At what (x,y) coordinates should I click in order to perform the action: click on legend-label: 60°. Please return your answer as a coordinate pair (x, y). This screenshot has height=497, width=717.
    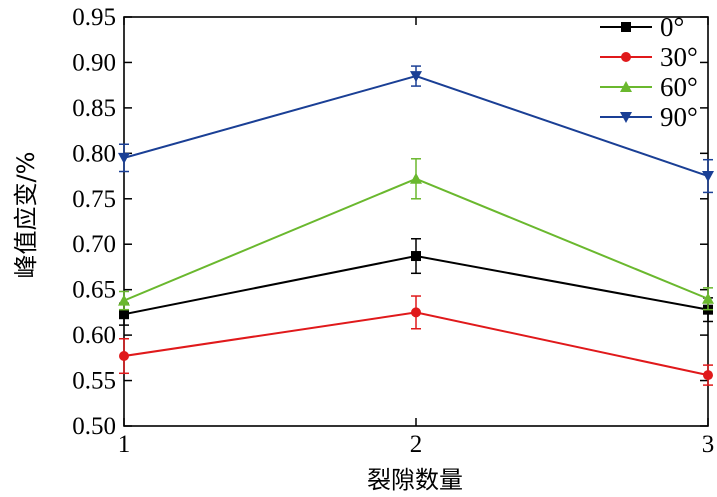
    Looking at the image, I should click on (679, 87).